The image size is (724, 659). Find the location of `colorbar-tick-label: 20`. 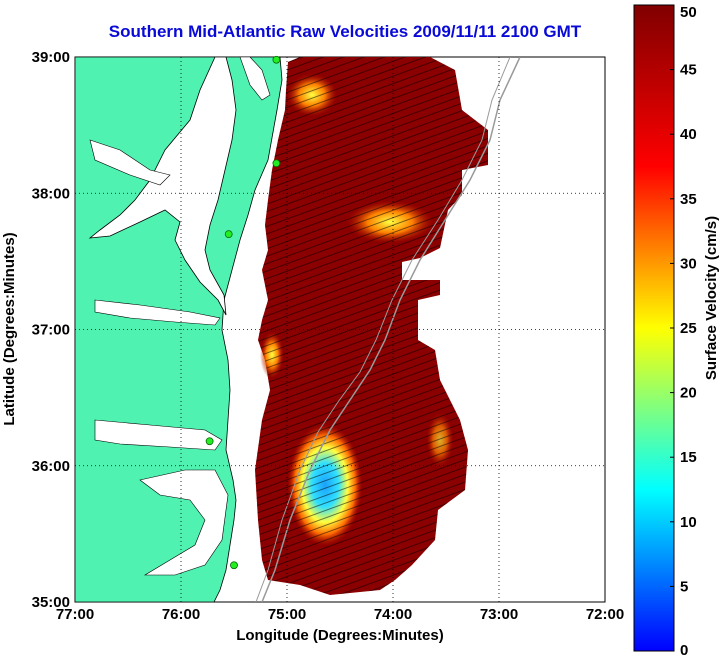

colorbar-tick-label: 20 is located at coordinates (688, 393).